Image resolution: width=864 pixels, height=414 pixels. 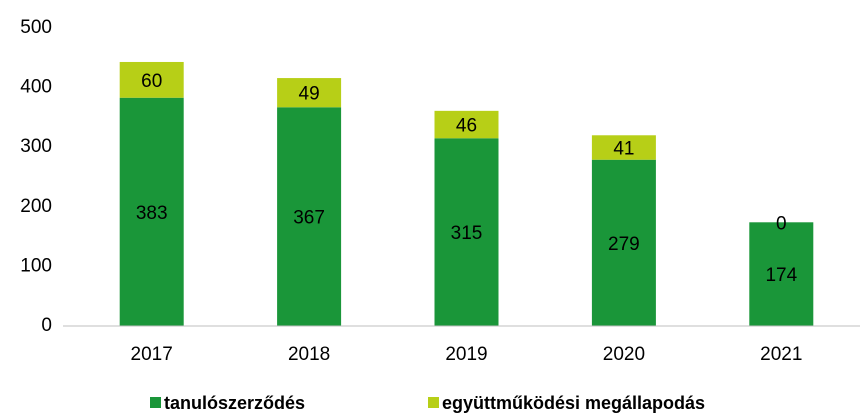 What do you see at coordinates (624, 354) in the screenshot?
I see `x-tick-label: 2020` at bounding box center [624, 354].